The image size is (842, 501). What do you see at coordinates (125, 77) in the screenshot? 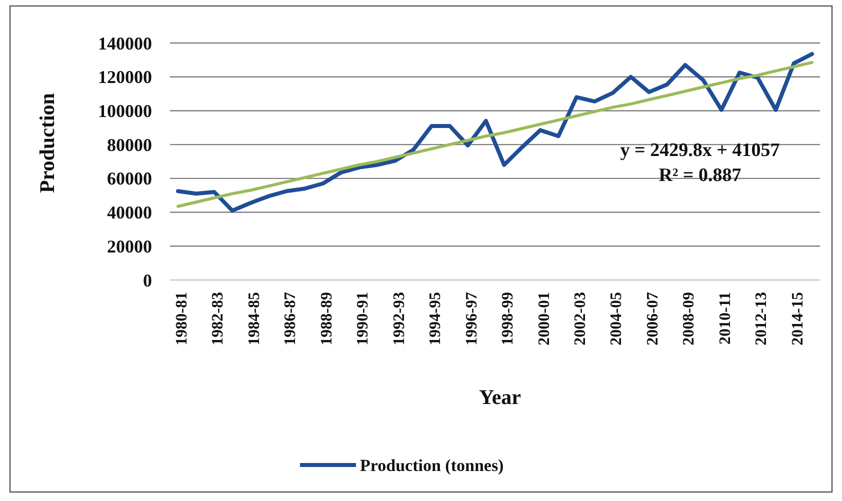
I see `y-tick-label: 120000` at bounding box center [125, 77].